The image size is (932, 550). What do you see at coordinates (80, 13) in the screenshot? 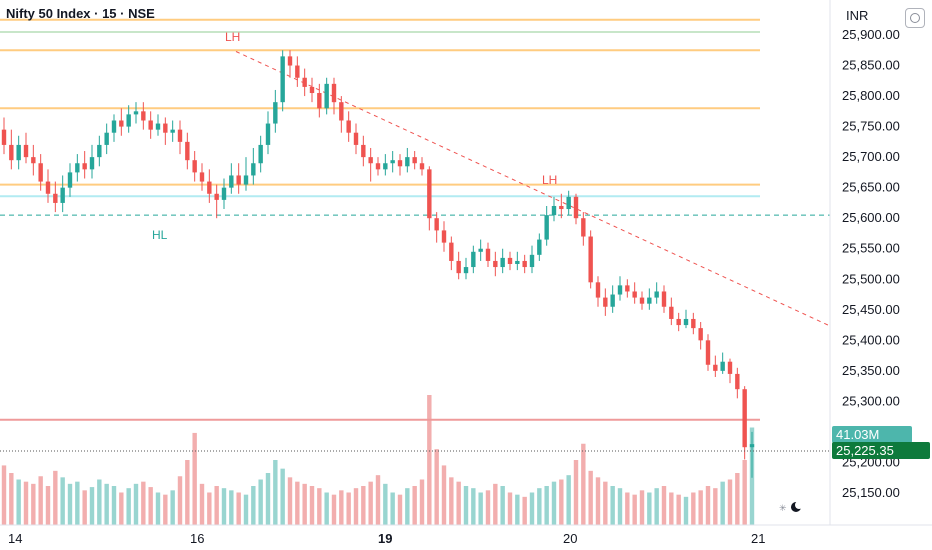
I see `chart-title: Nifty 50 Index · 15 · NSE` at bounding box center [80, 13].